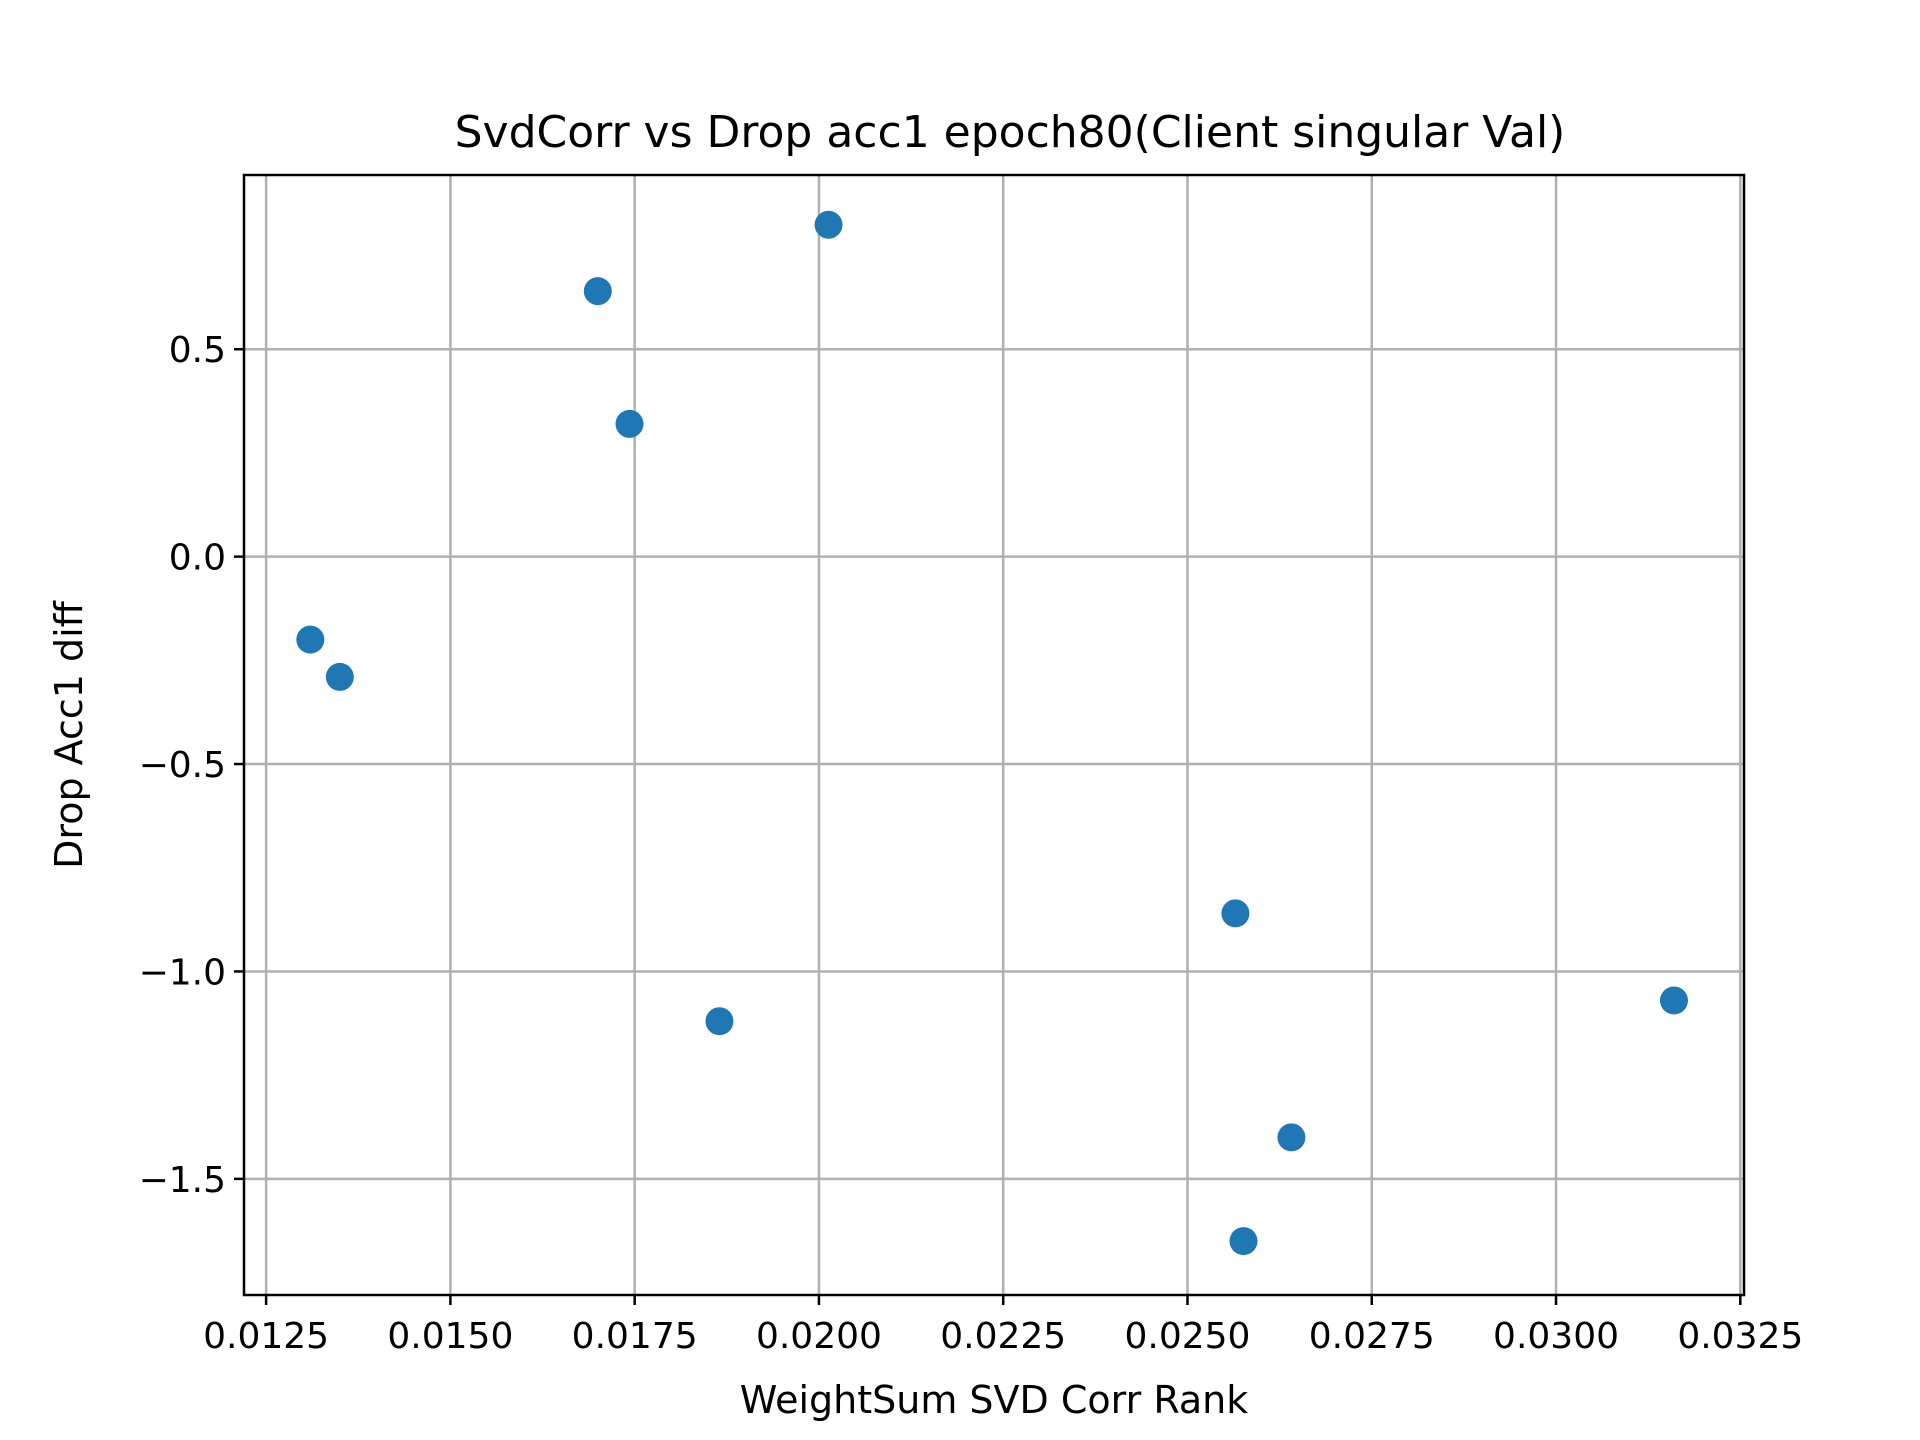 The width and height of the screenshot is (1920, 1440). Describe the element at coordinates (182, 972) in the screenshot. I see `y-tick-label: −1.0` at that location.